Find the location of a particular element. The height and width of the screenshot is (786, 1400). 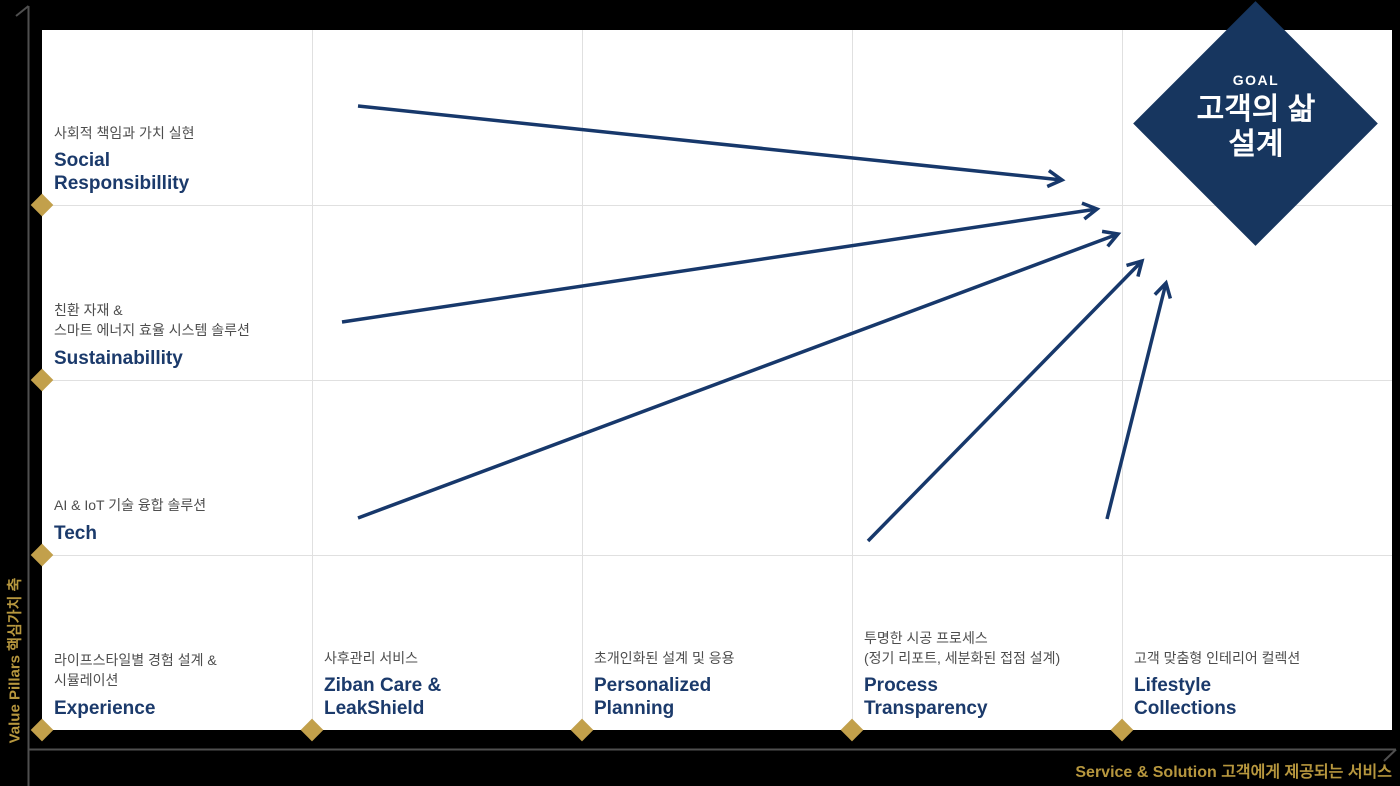

y-axis-arrowhead-icon is located at coordinates (22, 11).